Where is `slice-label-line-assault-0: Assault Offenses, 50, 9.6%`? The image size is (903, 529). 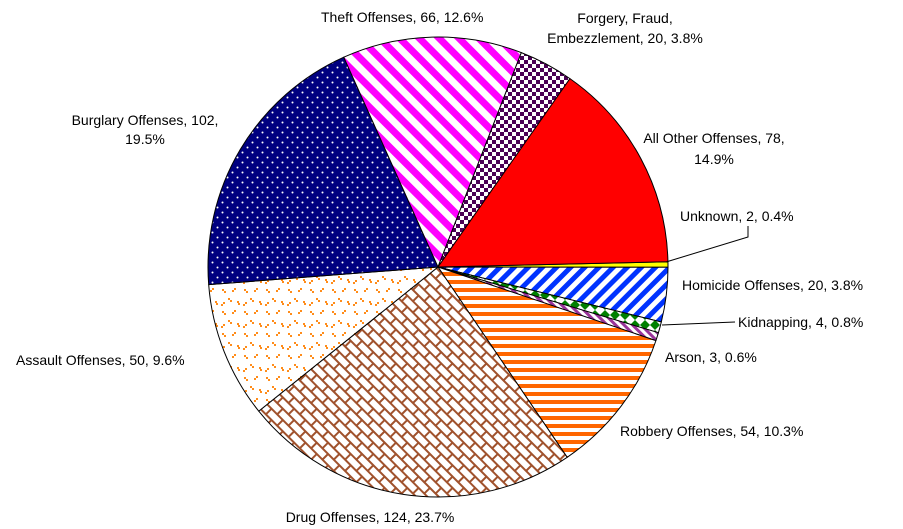
slice-label-line-assault-0: Assault Offenses, 50, 9.6% is located at coordinates (100, 360).